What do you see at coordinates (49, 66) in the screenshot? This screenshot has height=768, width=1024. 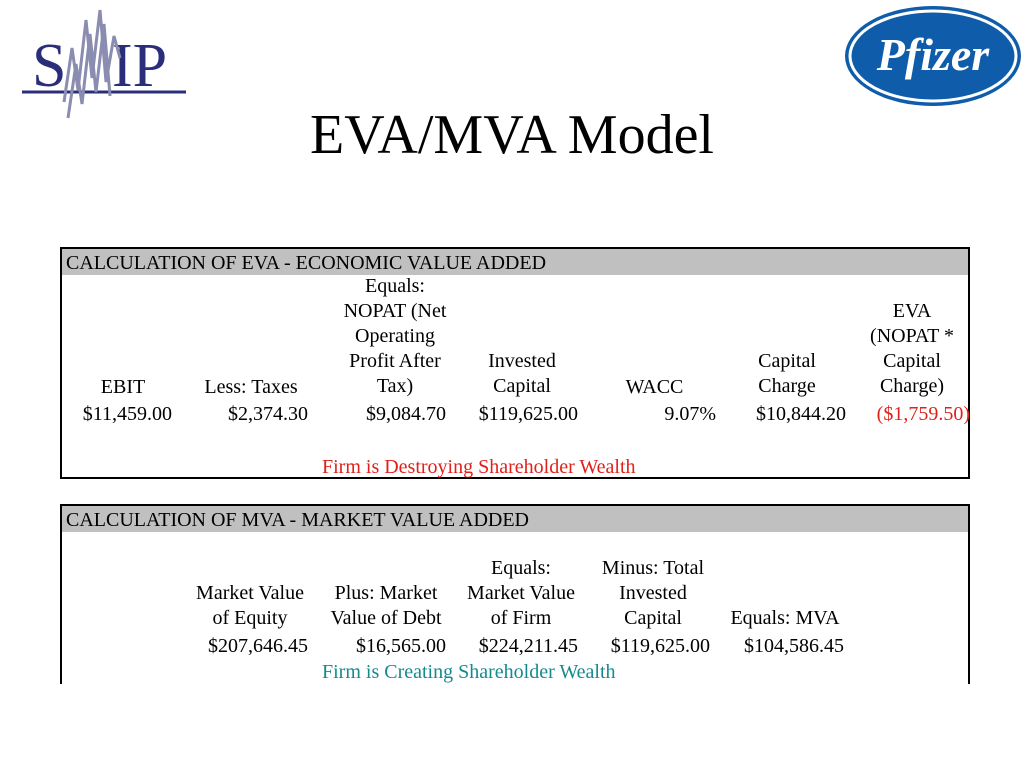 I see `svg-text: S` at bounding box center [49, 66].